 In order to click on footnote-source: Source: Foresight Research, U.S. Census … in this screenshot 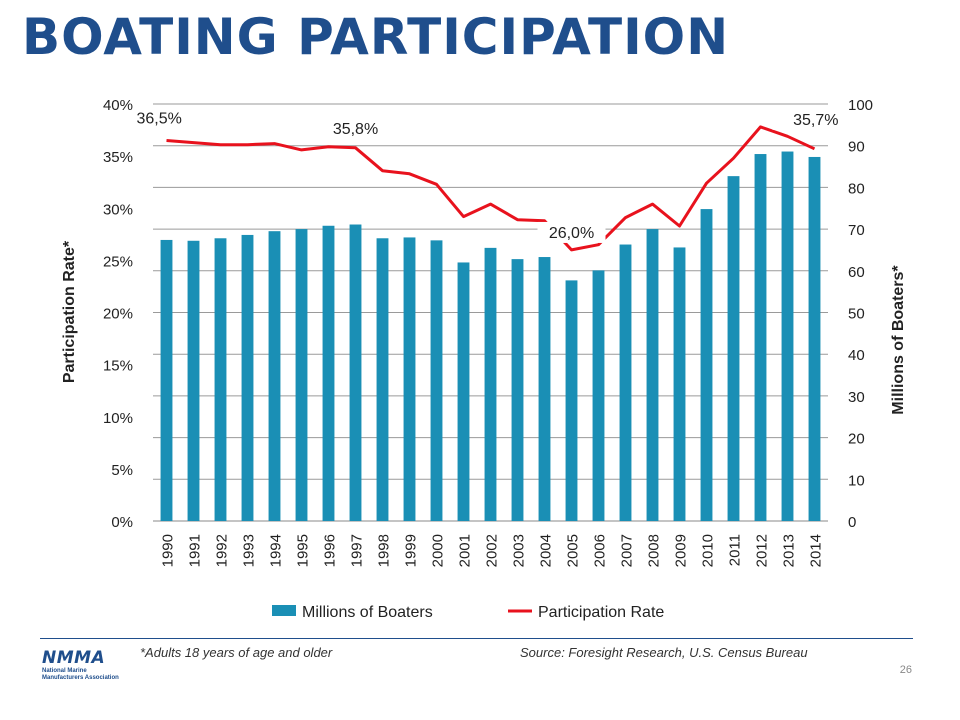, I will do `click(664, 652)`.